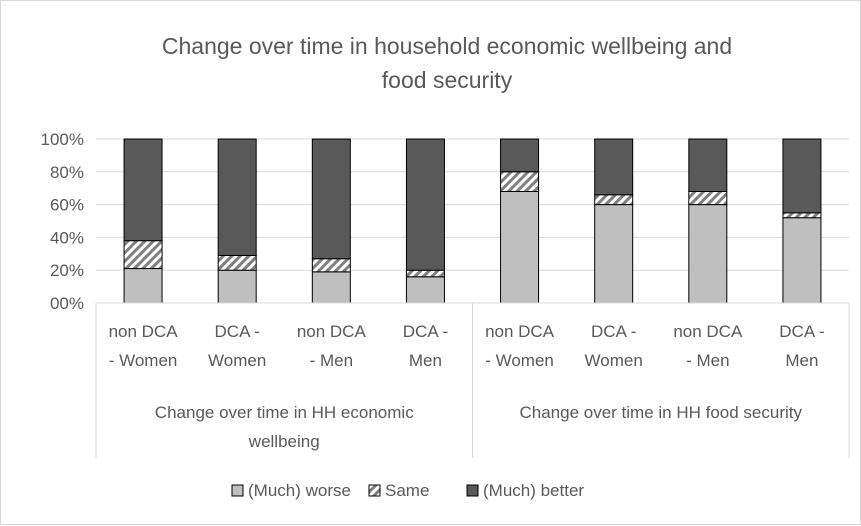 This screenshot has height=526, width=861. Describe the element at coordinates (67, 172) in the screenshot. I see `y-tick-label: 80%` at that location.